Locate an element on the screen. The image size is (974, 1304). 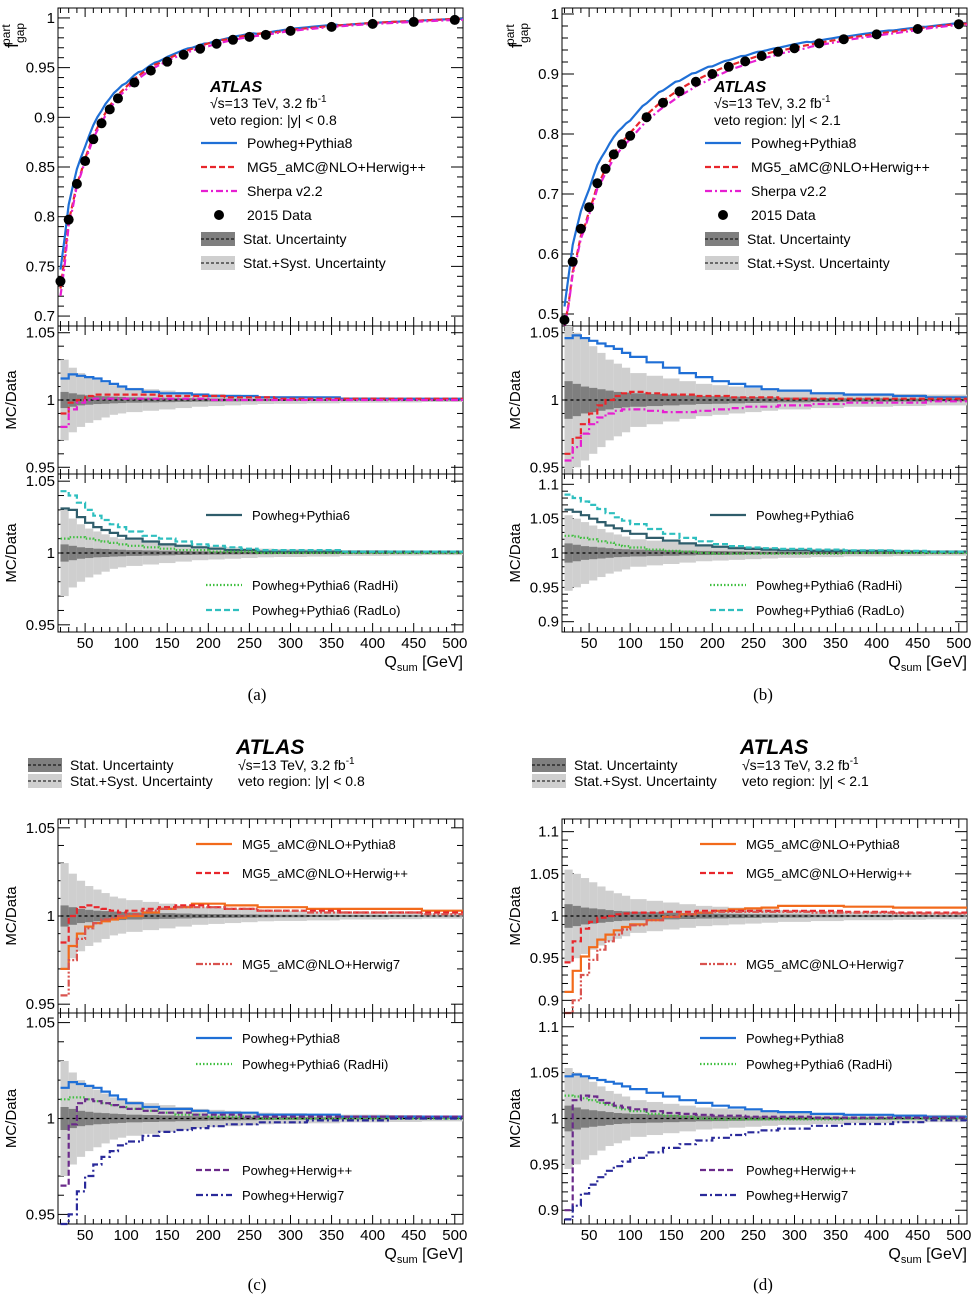
legend-label: Stat. Uncertainty is located at coordinates (122, 765).